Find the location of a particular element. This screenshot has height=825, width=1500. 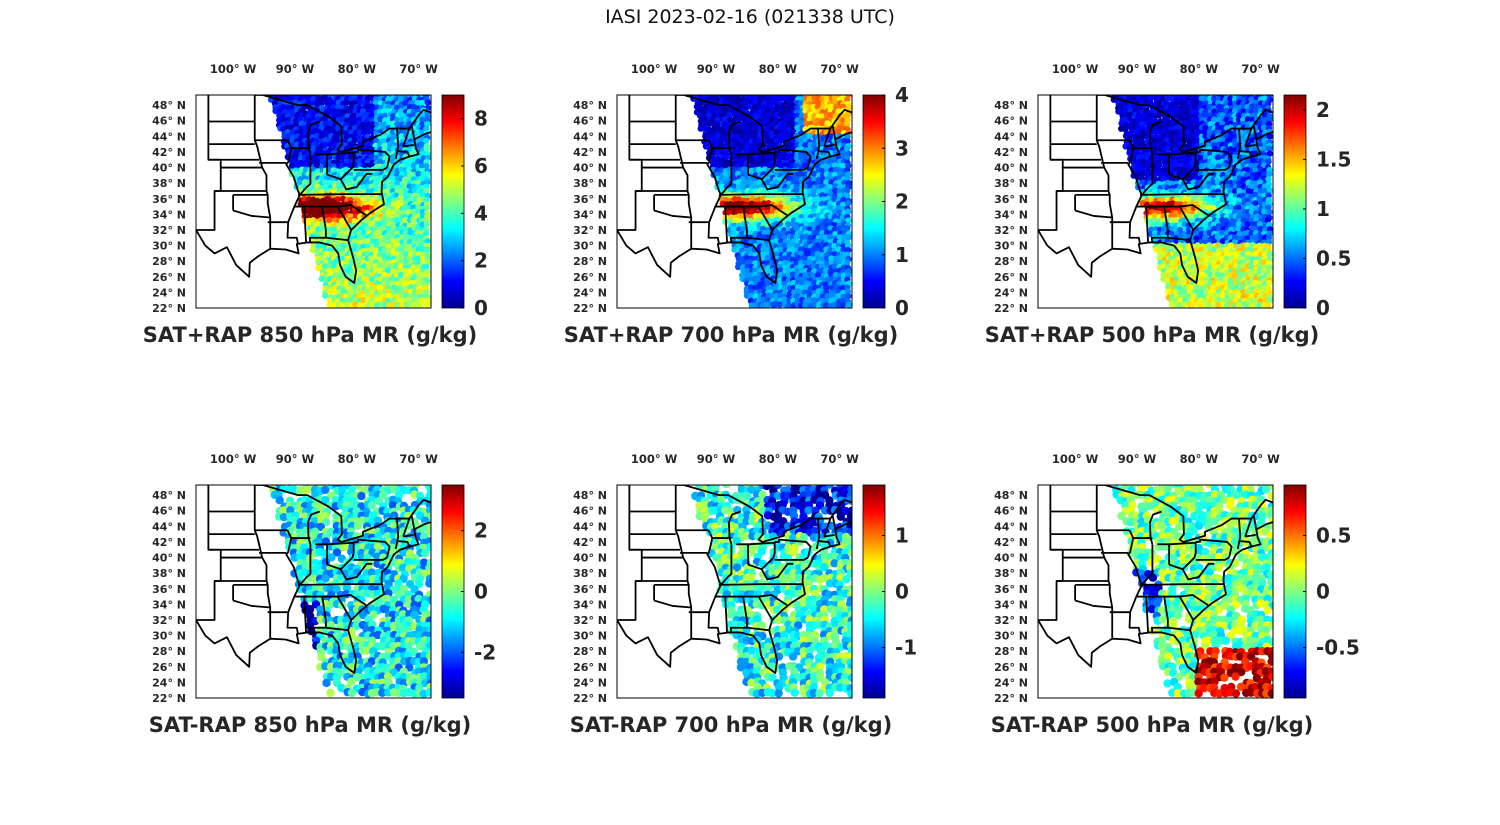

lat-tick-label: 30° N is located at coordinates (1011, 246).